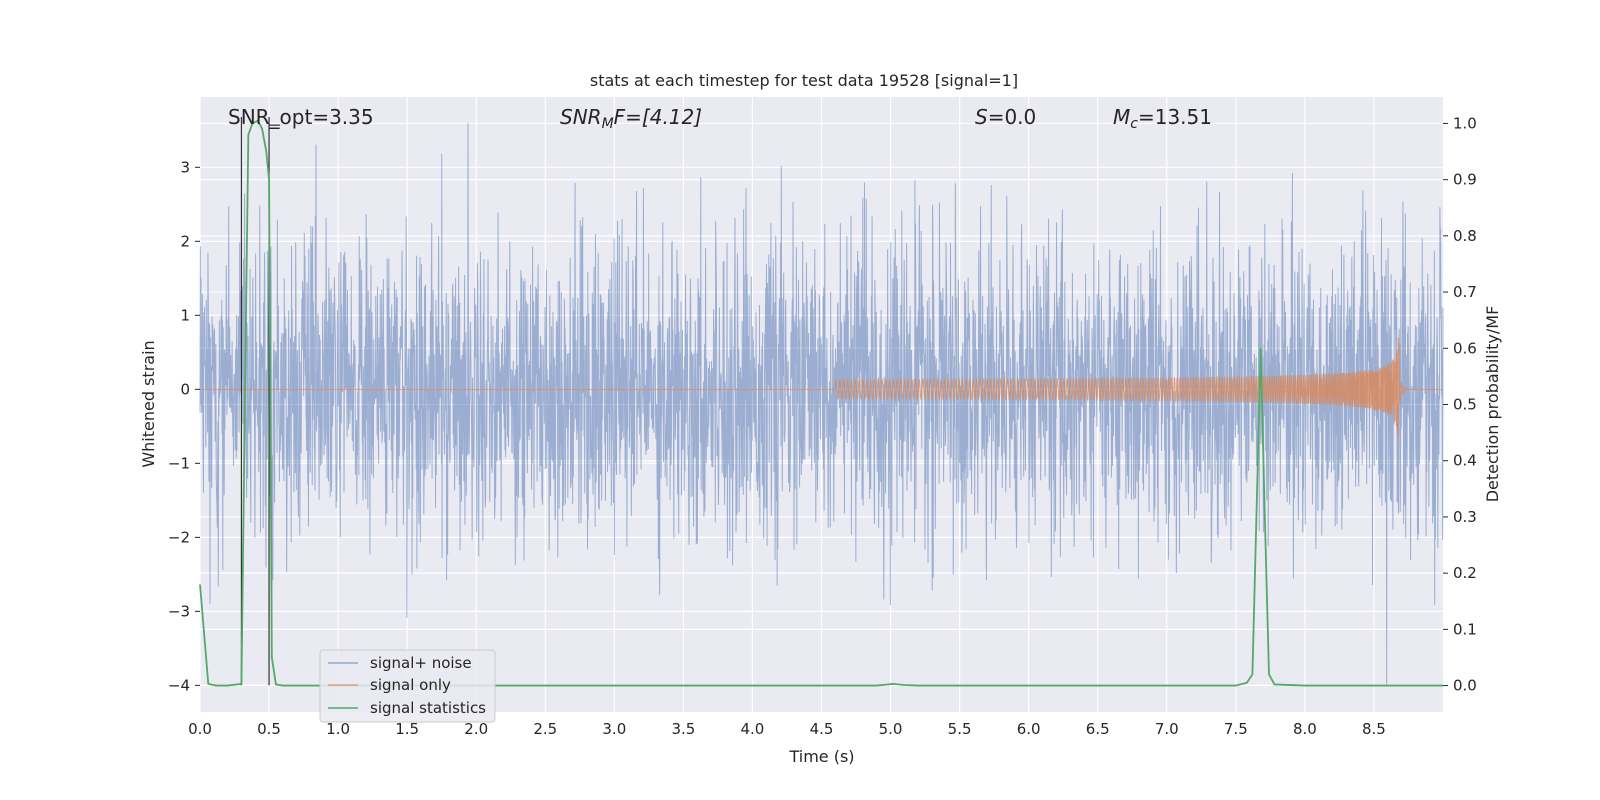 This screenshot has width=1600, height=800. What do you see at coordinates (1465, 573) in the screenshot?
I see `y2-tick-label: 0.2` at bounding box center [1465, 573].